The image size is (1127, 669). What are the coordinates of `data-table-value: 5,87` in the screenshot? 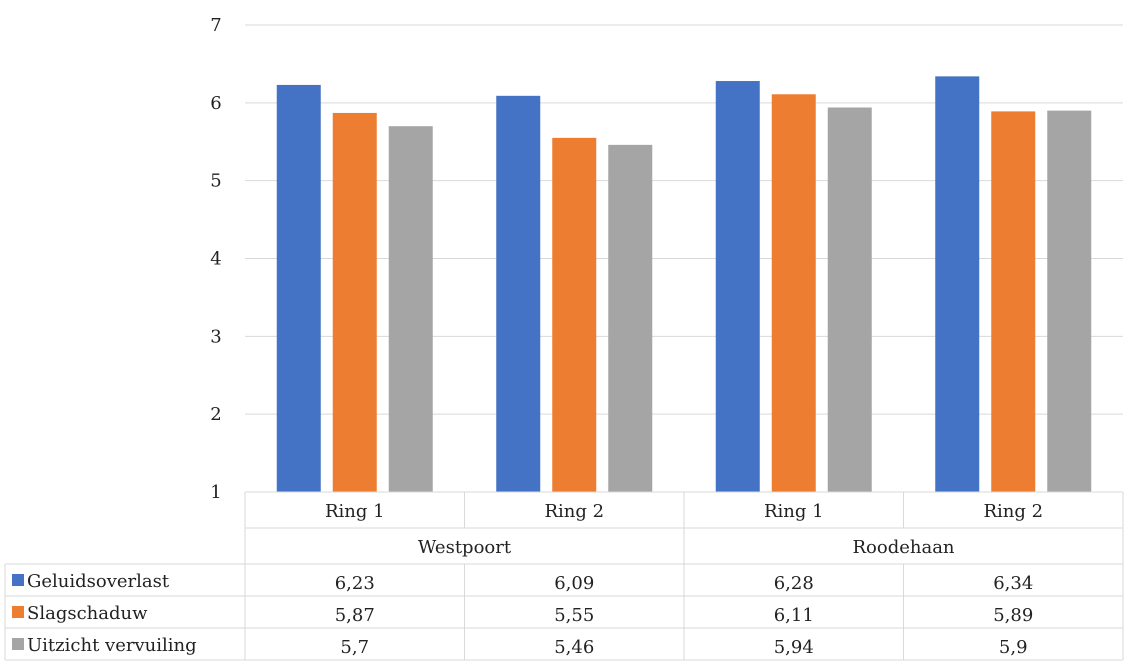 It's located at (355, 615).